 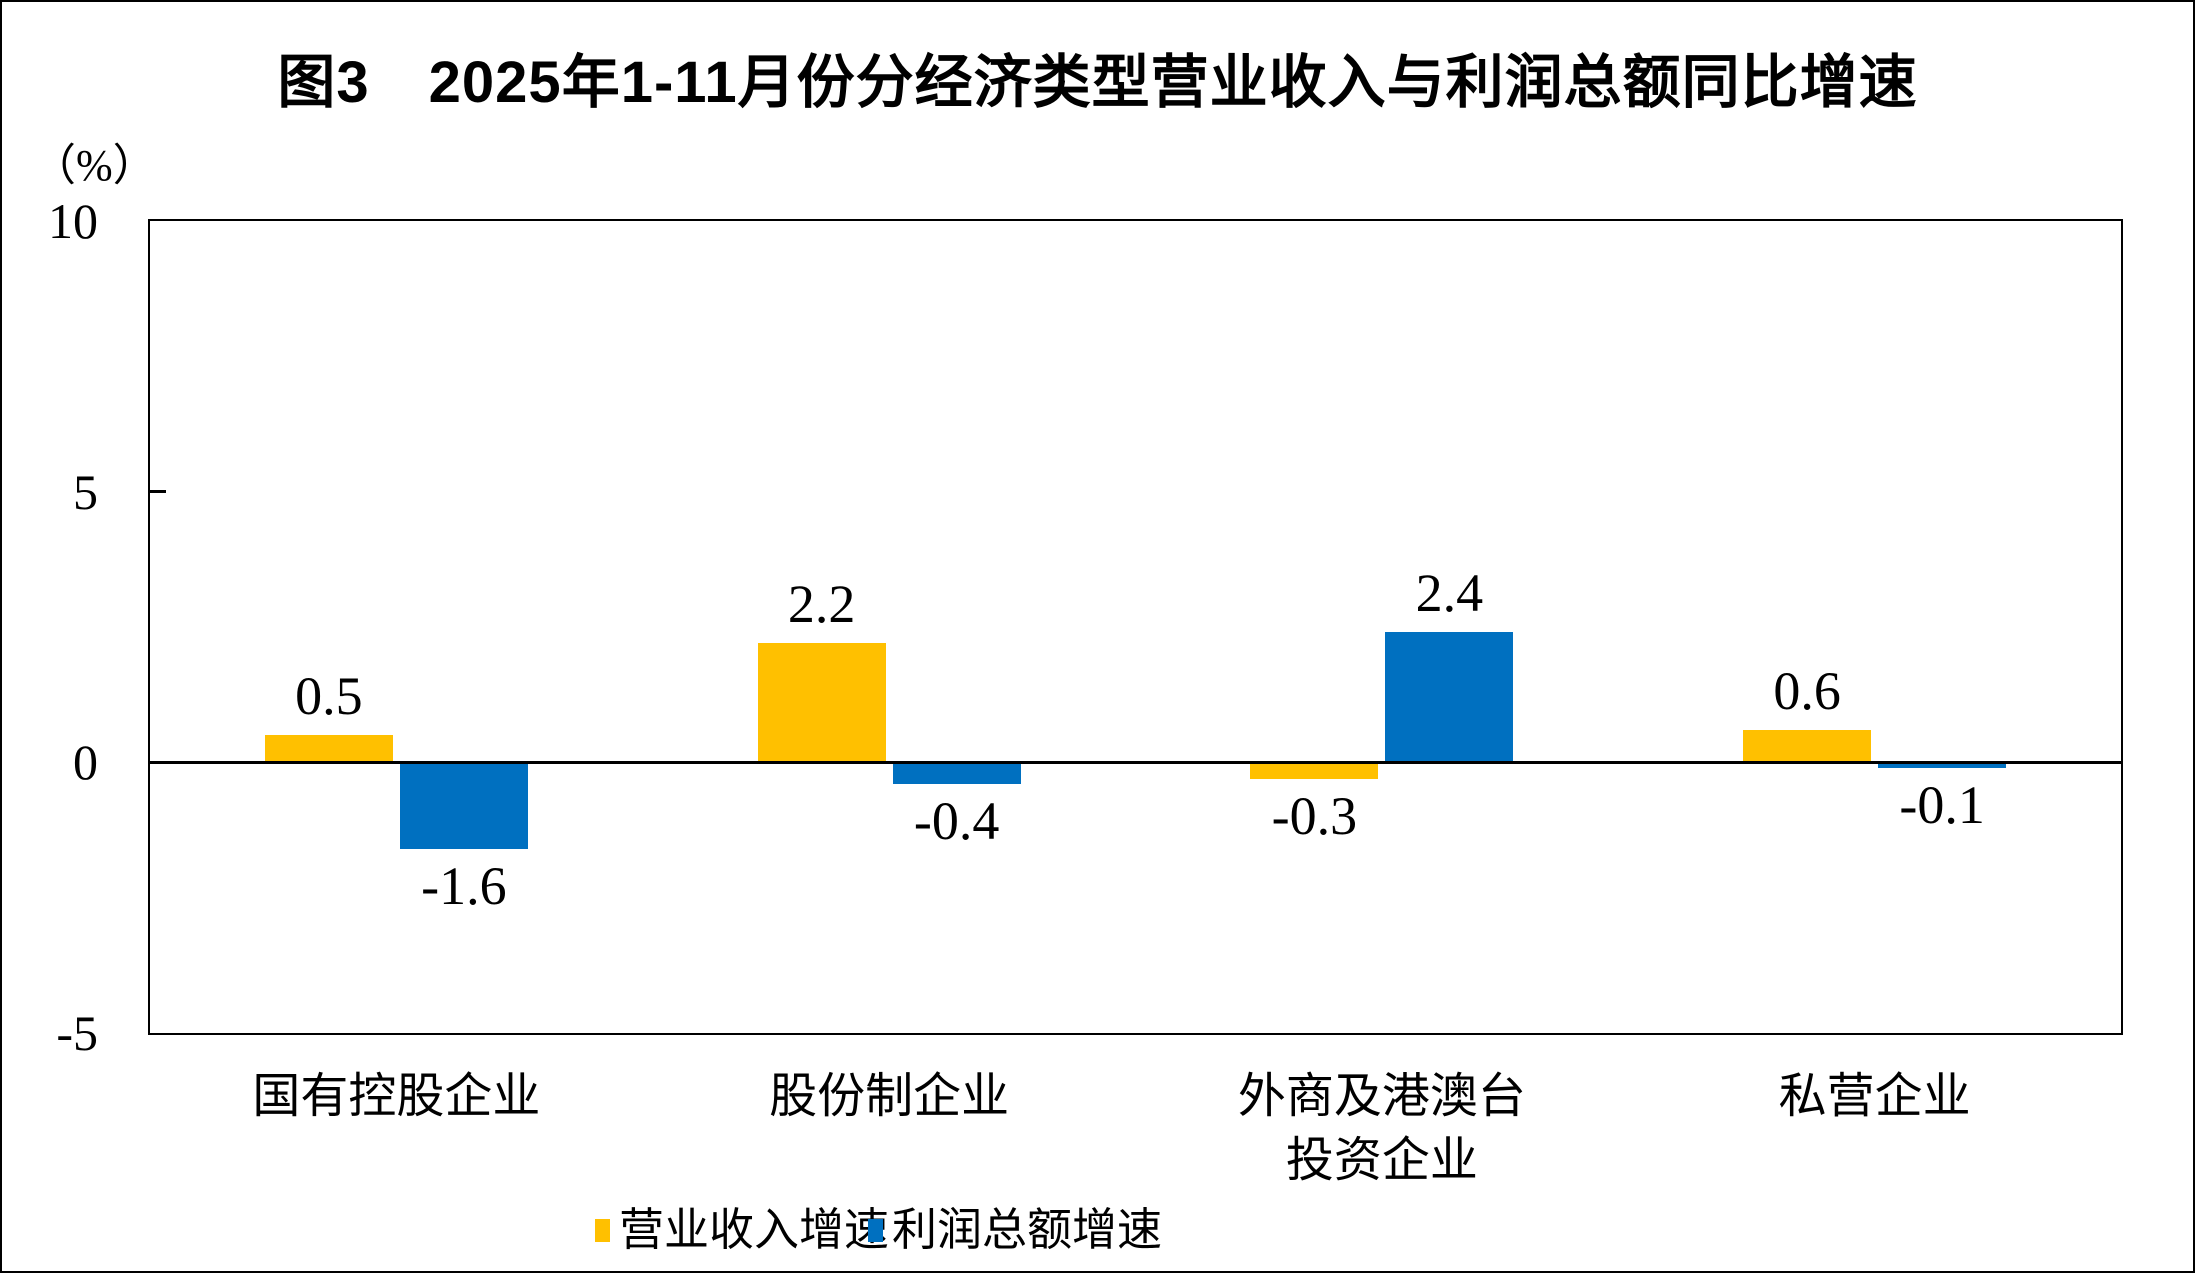 What do you see at coordinates (754, 1230) in the screenshot?
I see `legend-label: 营业收入增速` at bounding box center [754, 1230].